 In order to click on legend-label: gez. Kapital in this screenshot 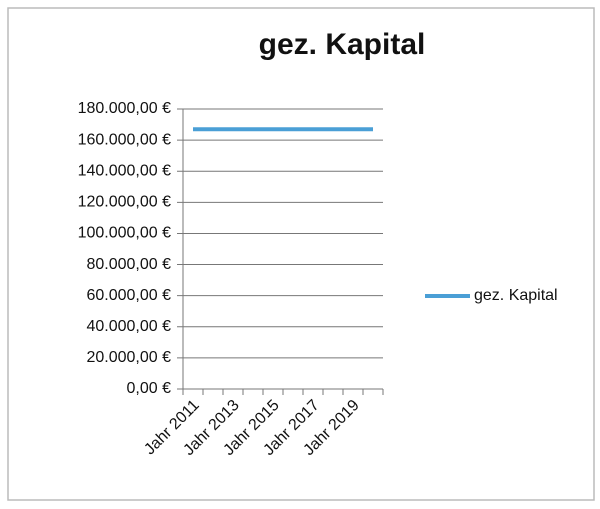, I will do `click(516, 295)`.